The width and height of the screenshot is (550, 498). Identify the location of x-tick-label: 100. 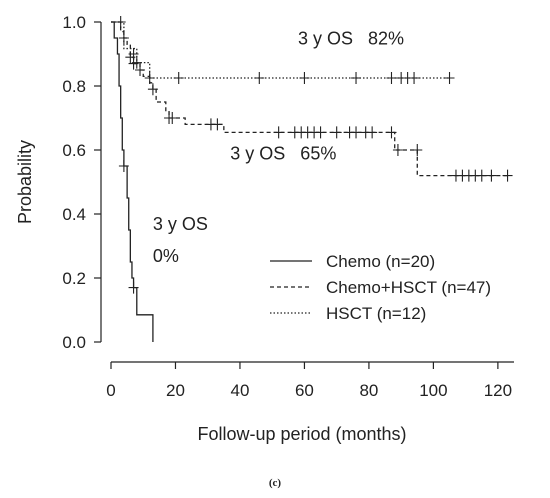
(433, 390).